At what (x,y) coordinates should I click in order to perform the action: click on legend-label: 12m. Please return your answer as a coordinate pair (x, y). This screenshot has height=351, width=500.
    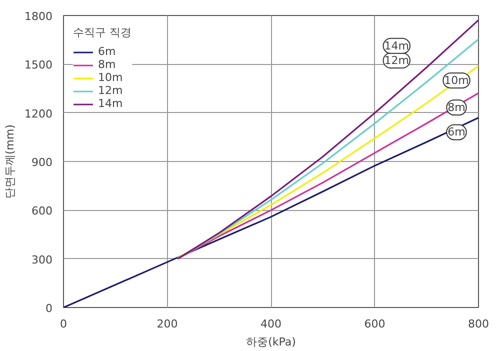
    Looking at the image, I should click on (110, 90).